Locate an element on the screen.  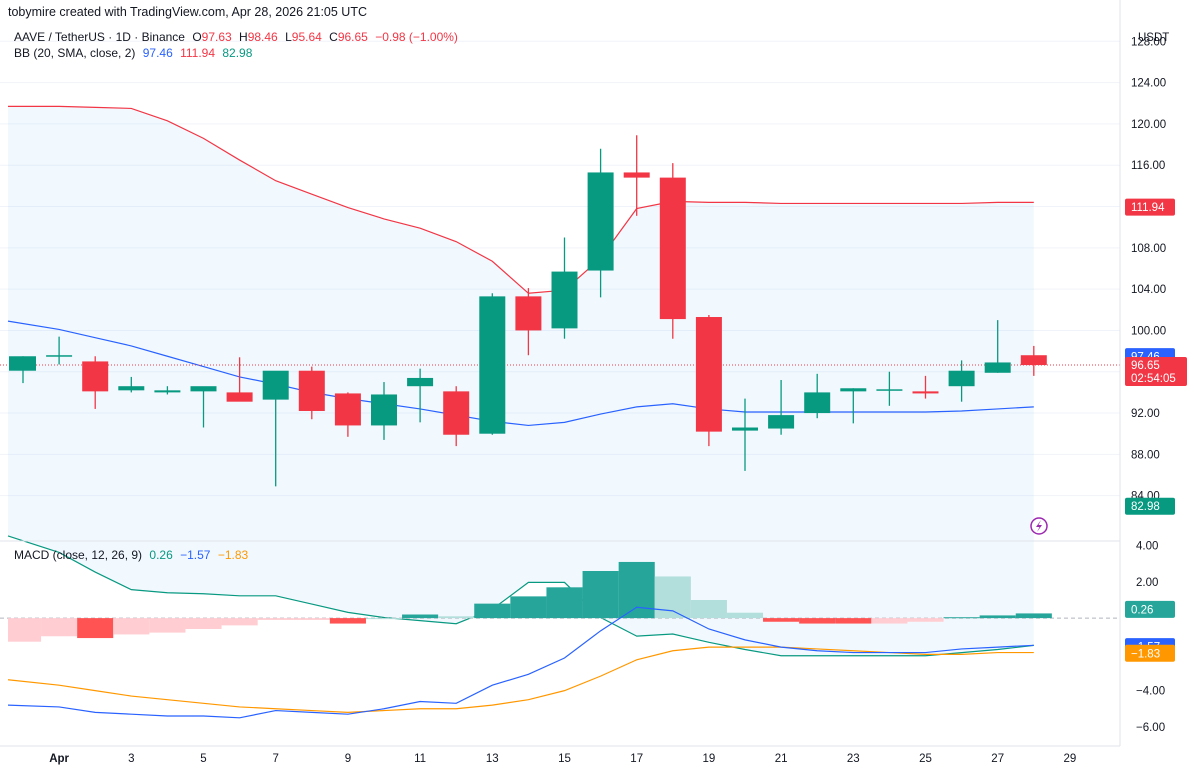
time-tick-label: 5 is located at coordinates (203, 759).